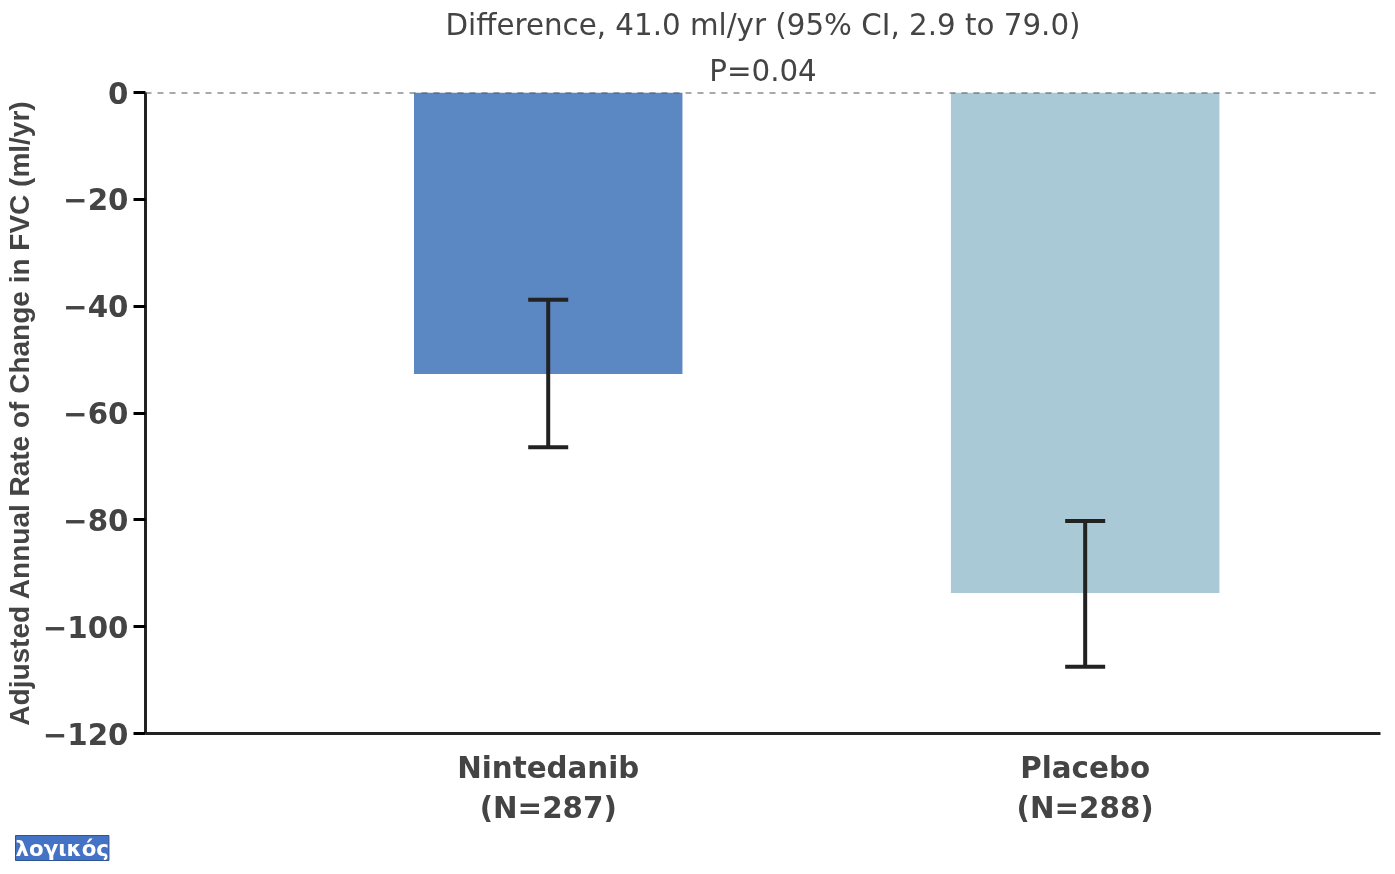 The width and height of the screenshot is (1395, 874). Describe the element at coordinates (1085, 788) in the screenshot. I see `x-tick-label: Placebo (N=288)` at that location.